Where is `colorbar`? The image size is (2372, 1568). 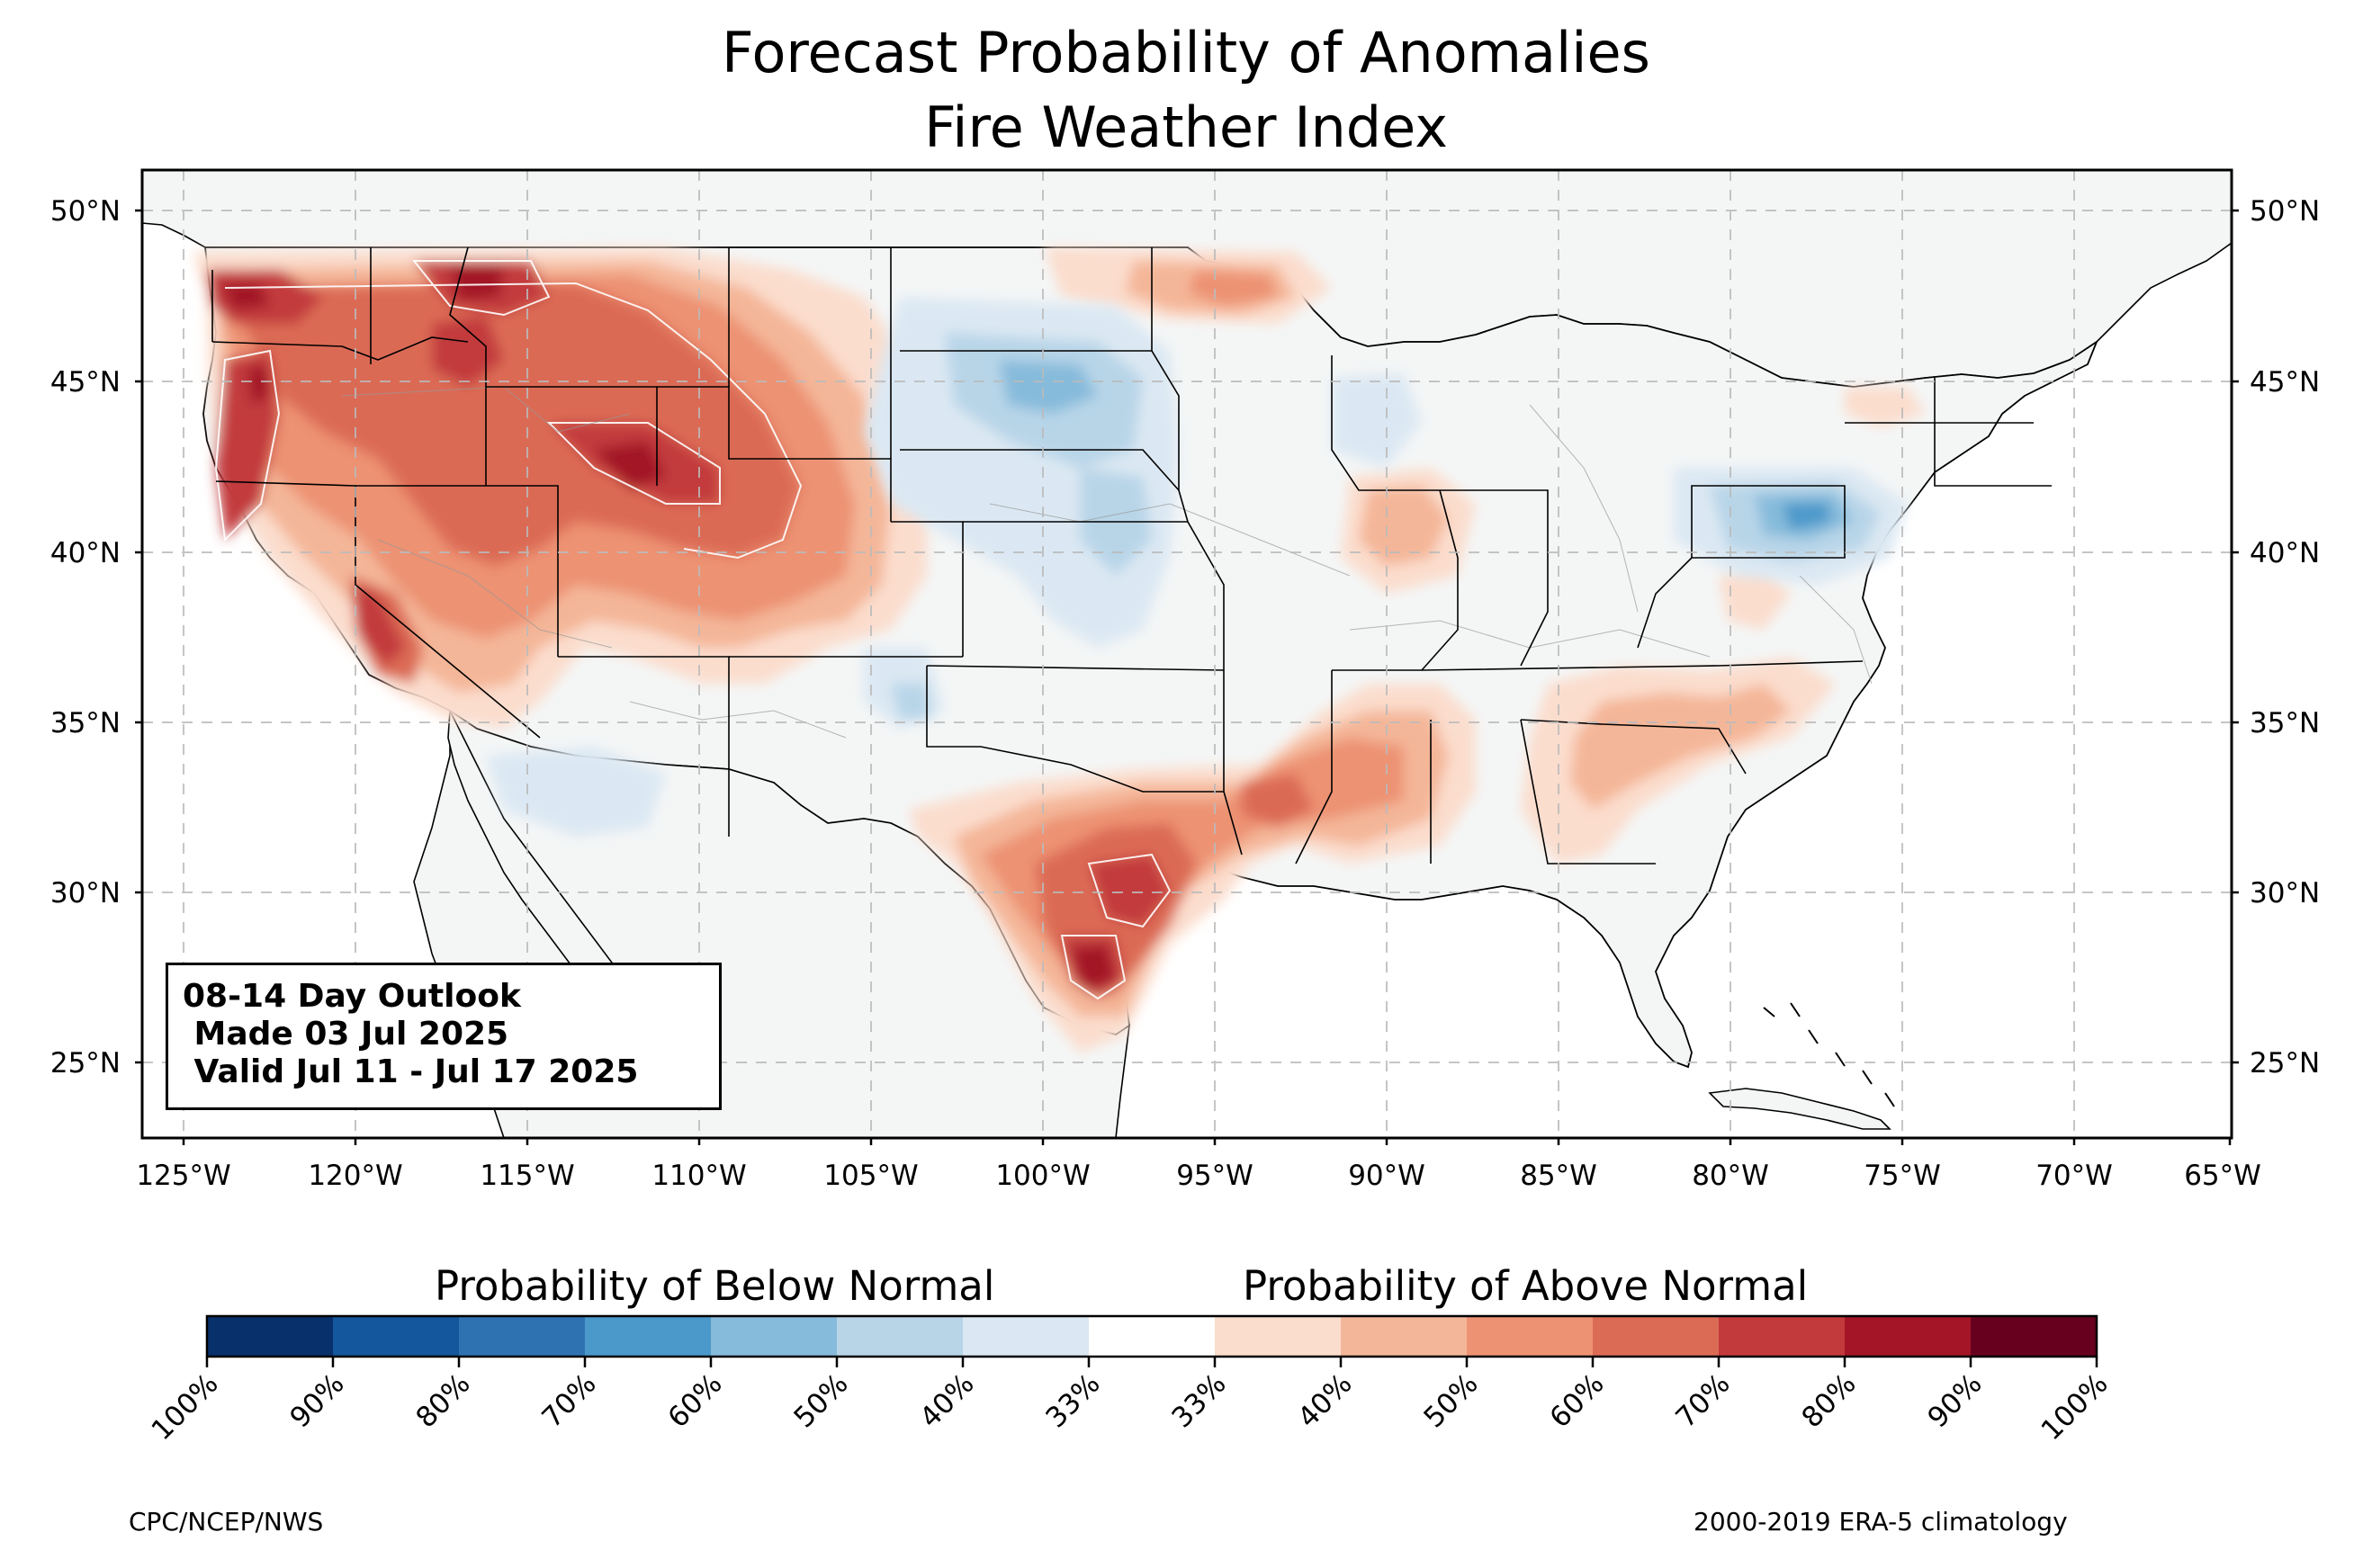 colorbar is located at coordinates (1152, 1336).